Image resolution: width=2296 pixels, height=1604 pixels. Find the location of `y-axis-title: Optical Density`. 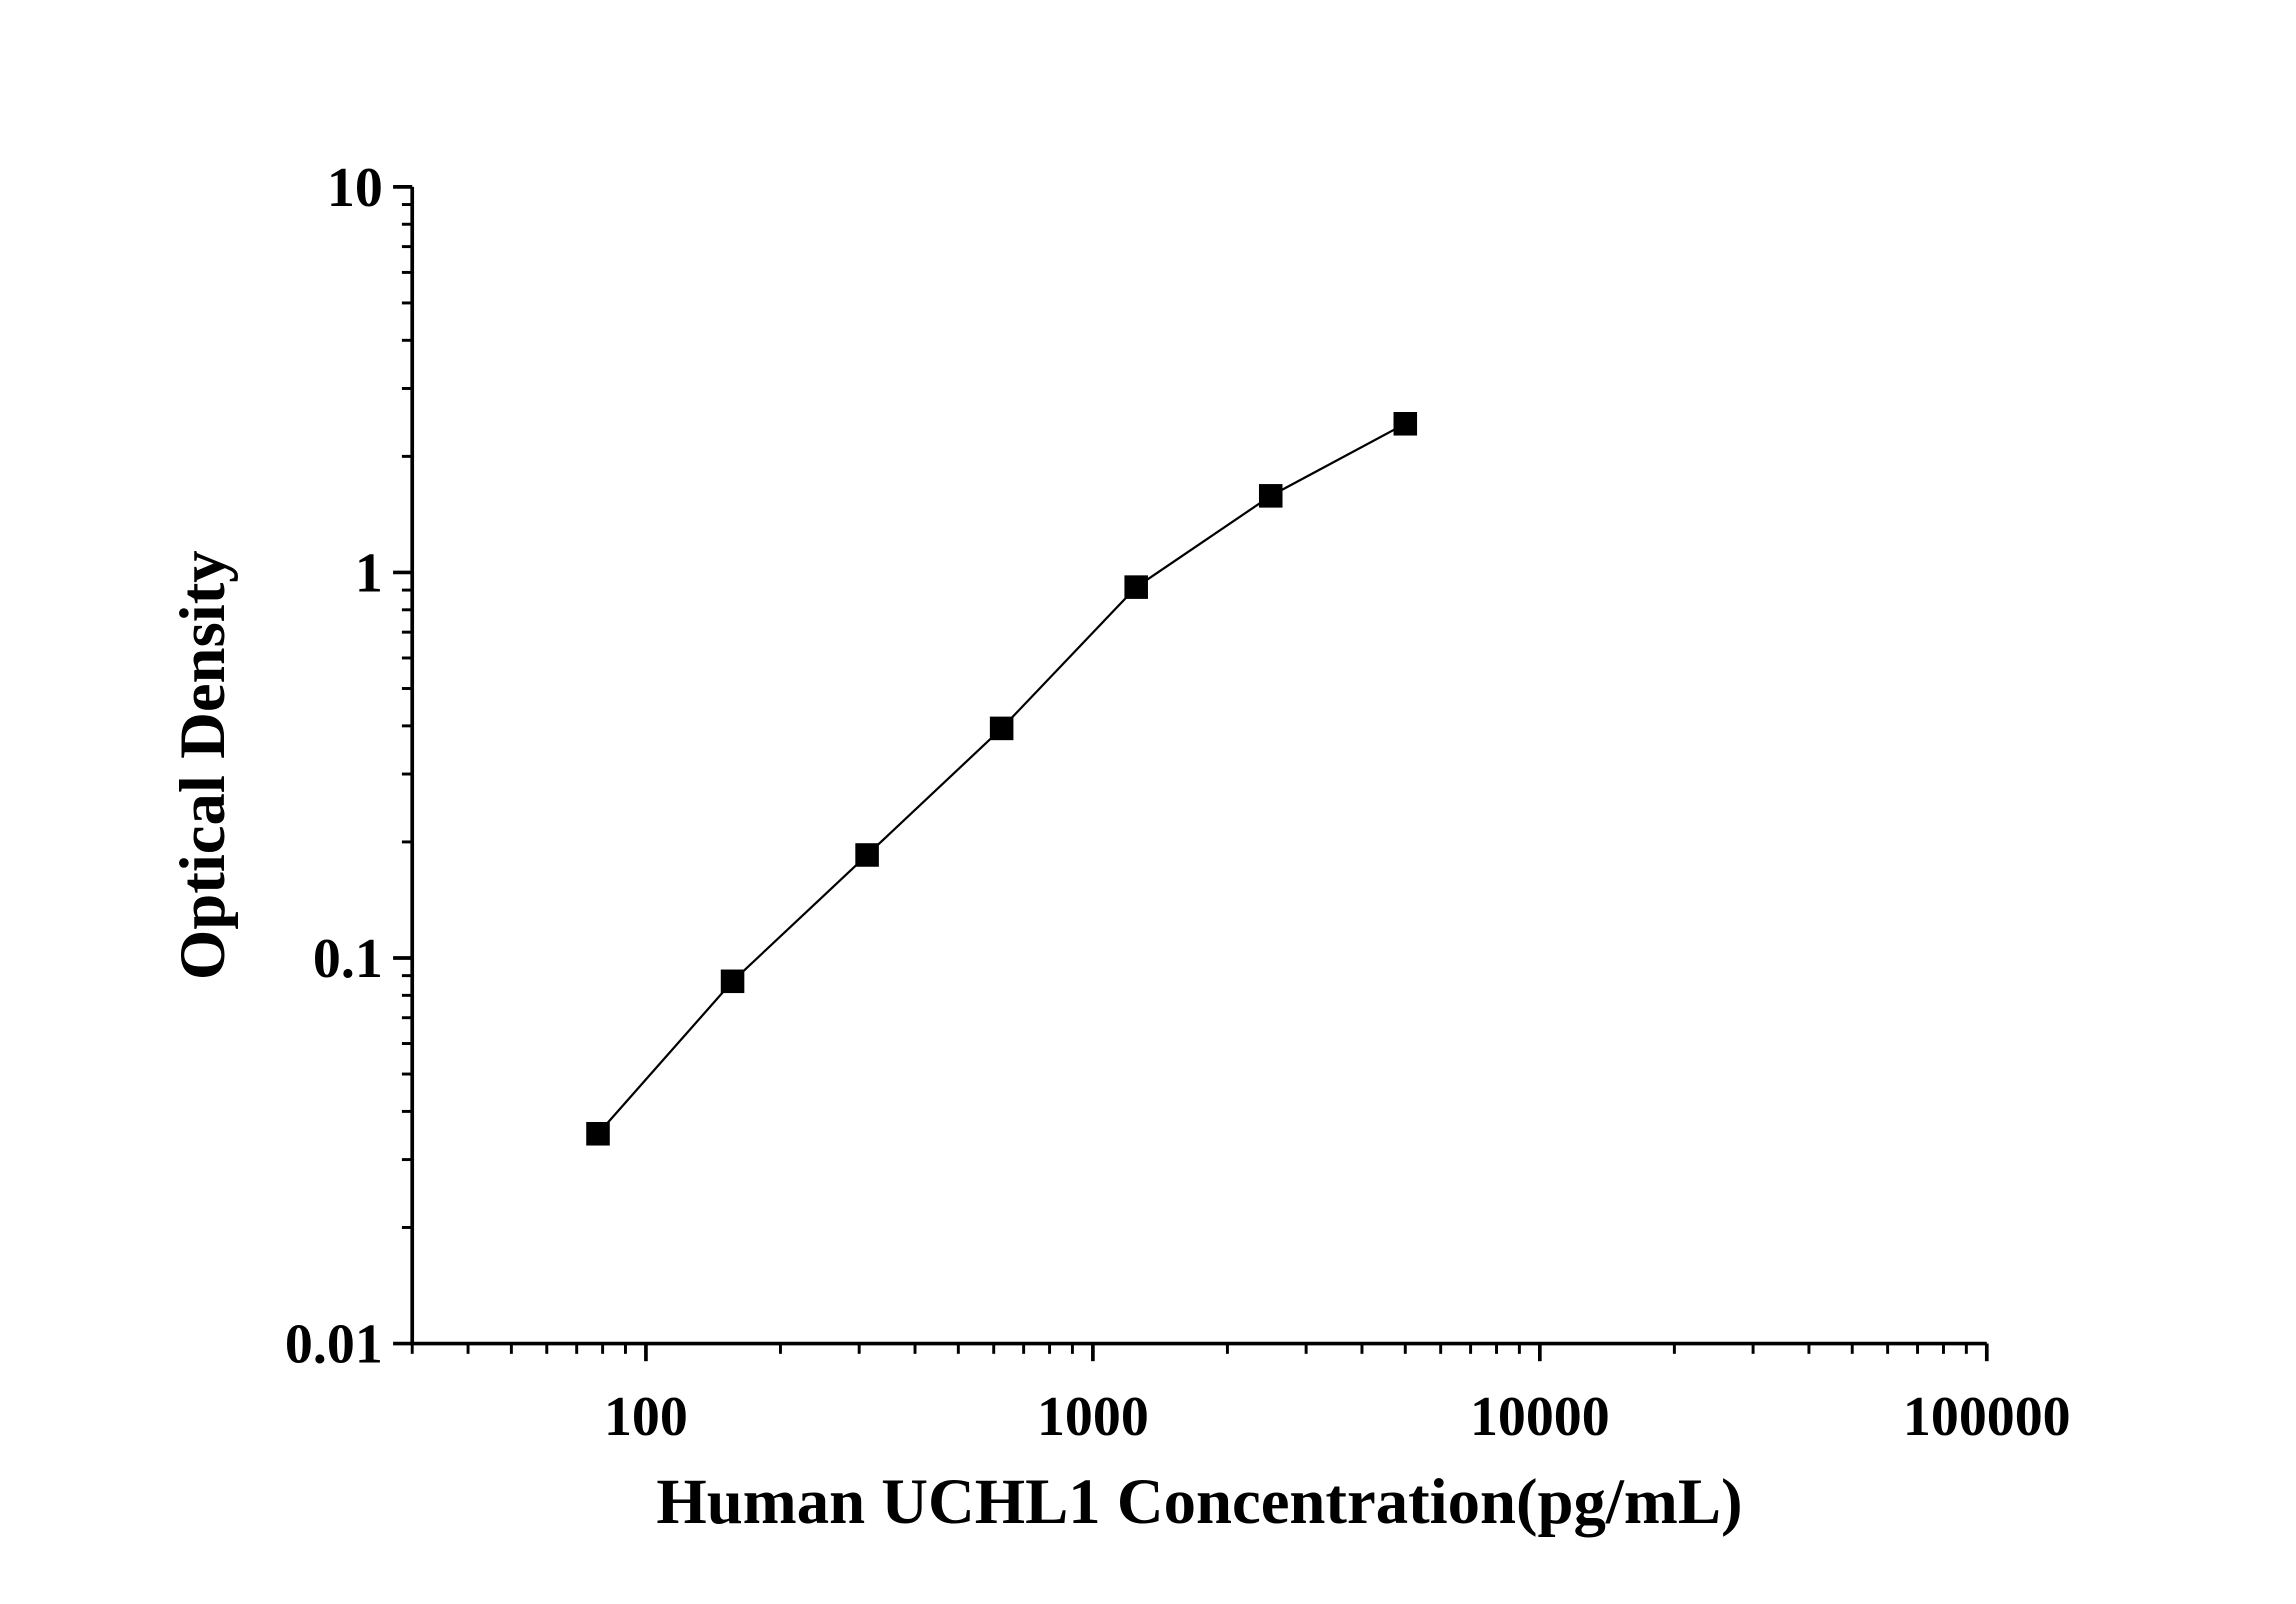

y-axis-title: Optical Density is located at coordinates (203, 765).